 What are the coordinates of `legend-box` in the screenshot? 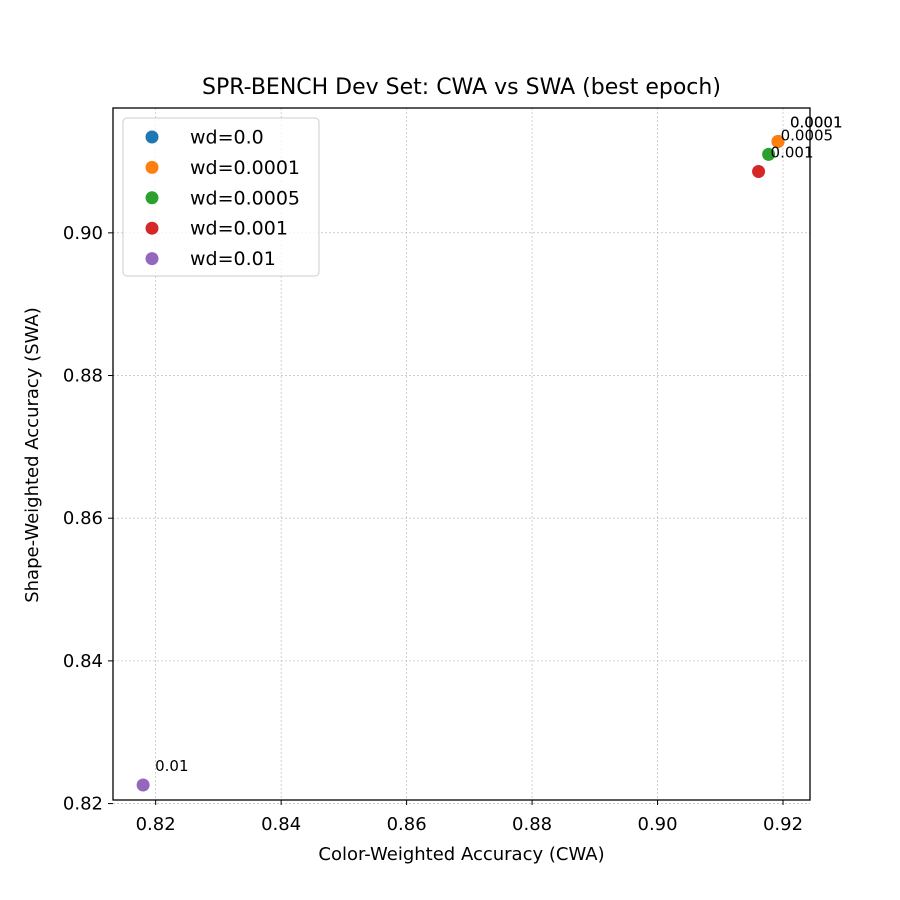 It's located at (221, 197).